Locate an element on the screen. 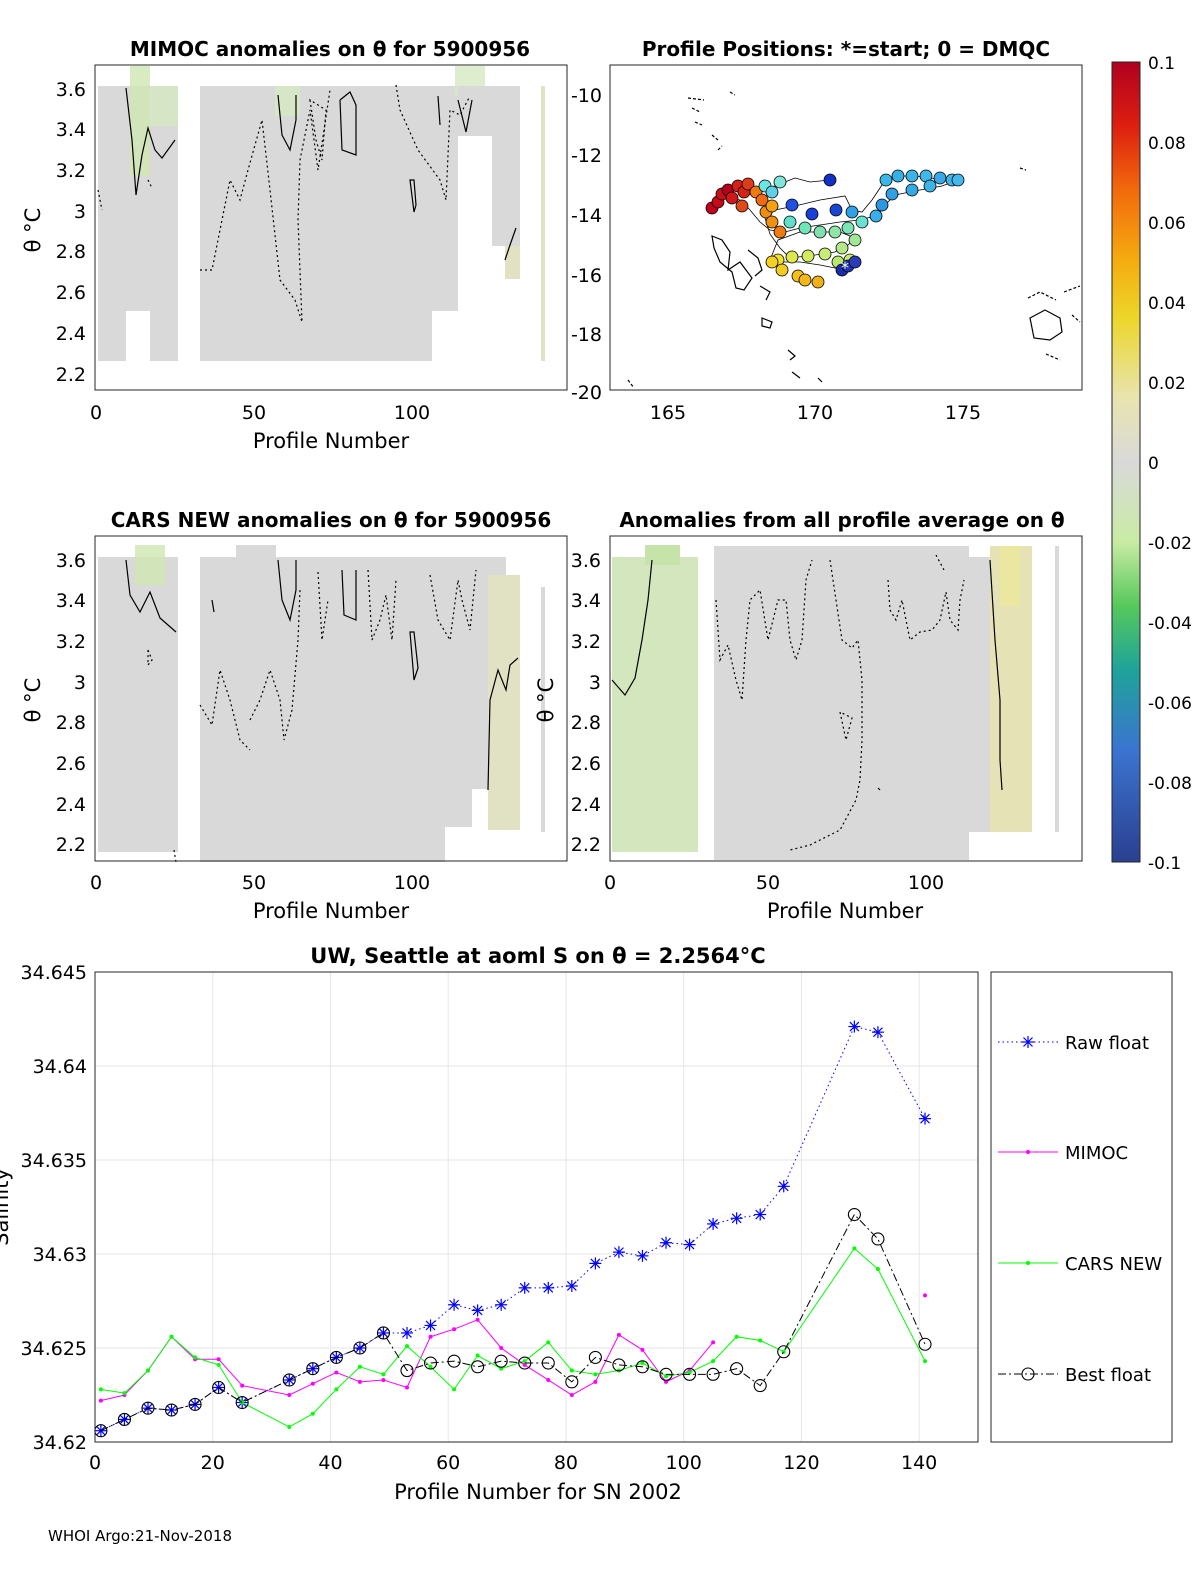 This screenshot has height=1575, width=1200. positions-axes is located at coordinates (846, 227).